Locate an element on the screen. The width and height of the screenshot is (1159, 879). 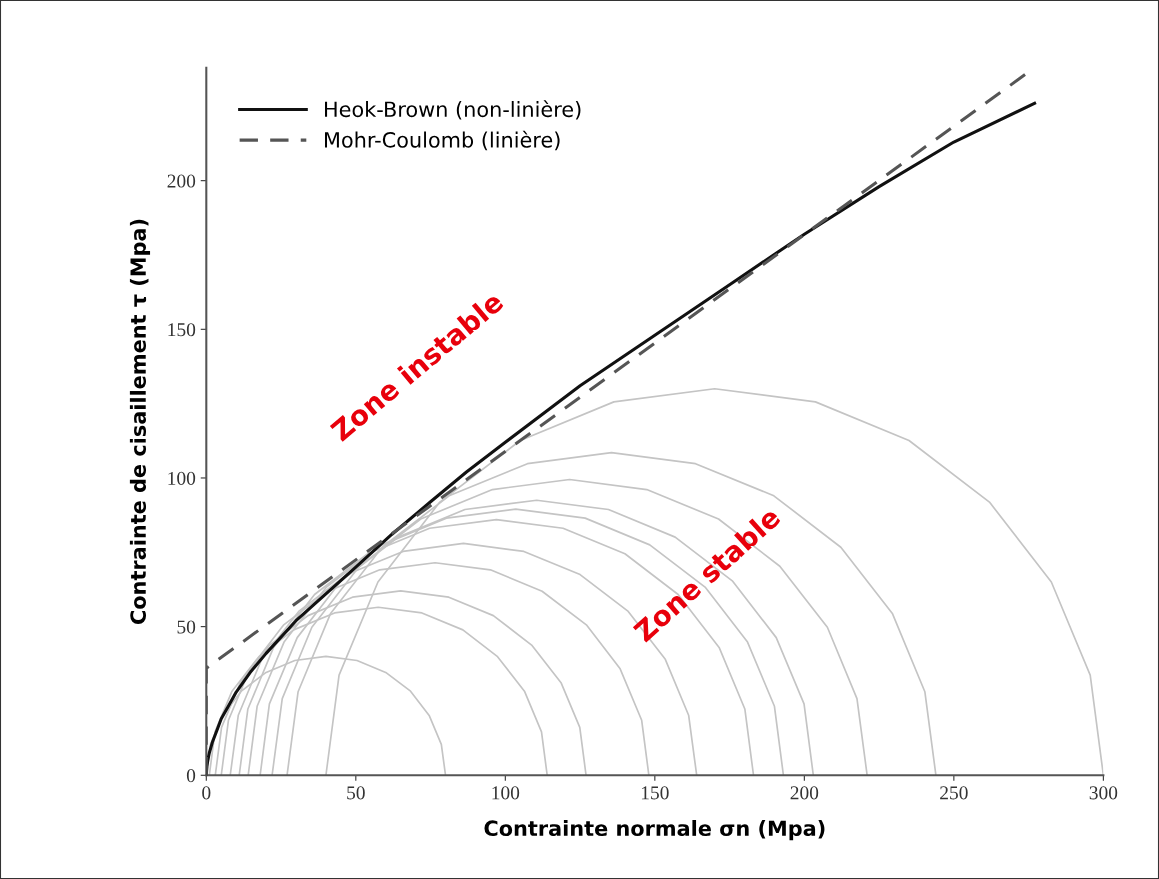
y-tick-label: 200 is located at coordinates (181, 181).